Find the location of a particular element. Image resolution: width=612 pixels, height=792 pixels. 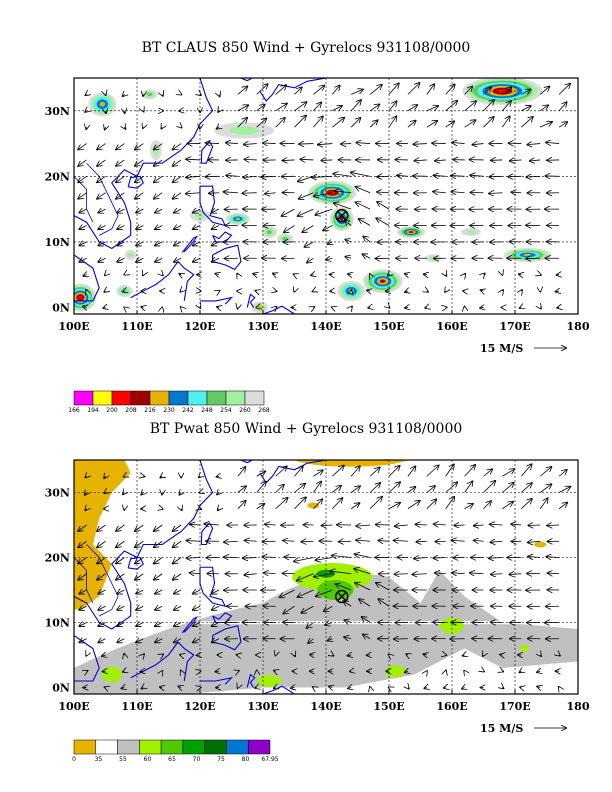

colorbar-swatch is located at coordinates (197, 398).